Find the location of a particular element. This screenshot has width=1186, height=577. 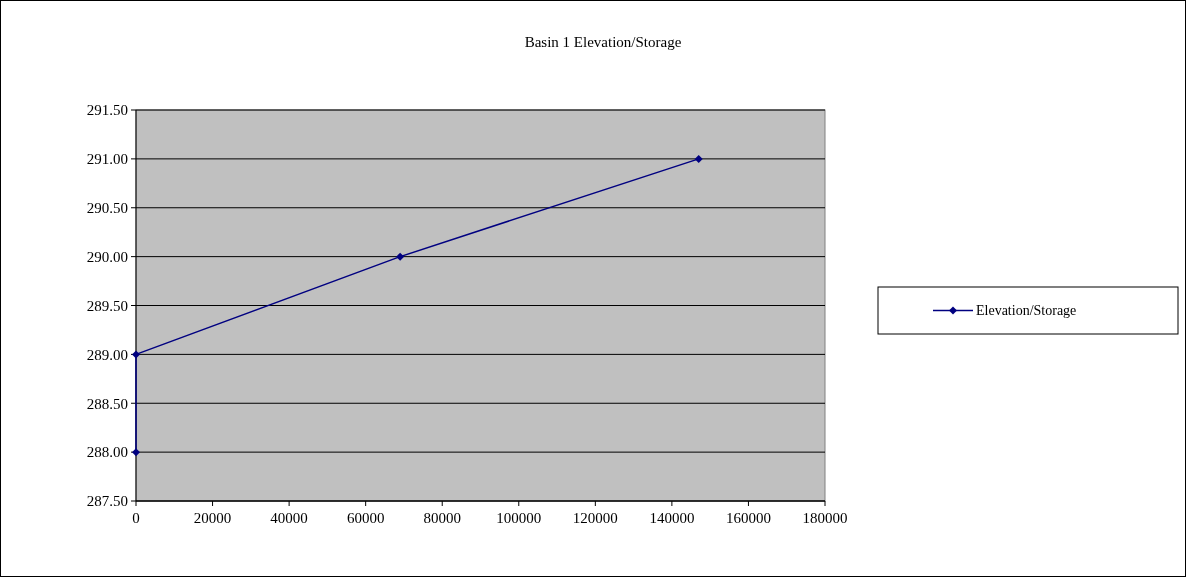

x-tick-label: 60000 is located at coordinates (365, 518).